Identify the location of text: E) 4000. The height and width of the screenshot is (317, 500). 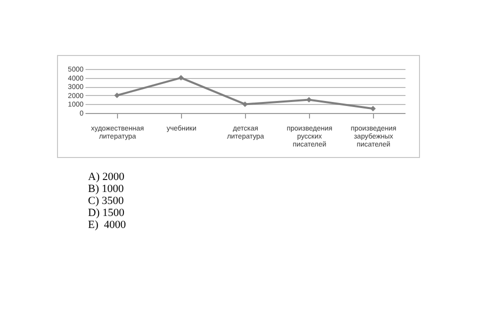
(107, 225).